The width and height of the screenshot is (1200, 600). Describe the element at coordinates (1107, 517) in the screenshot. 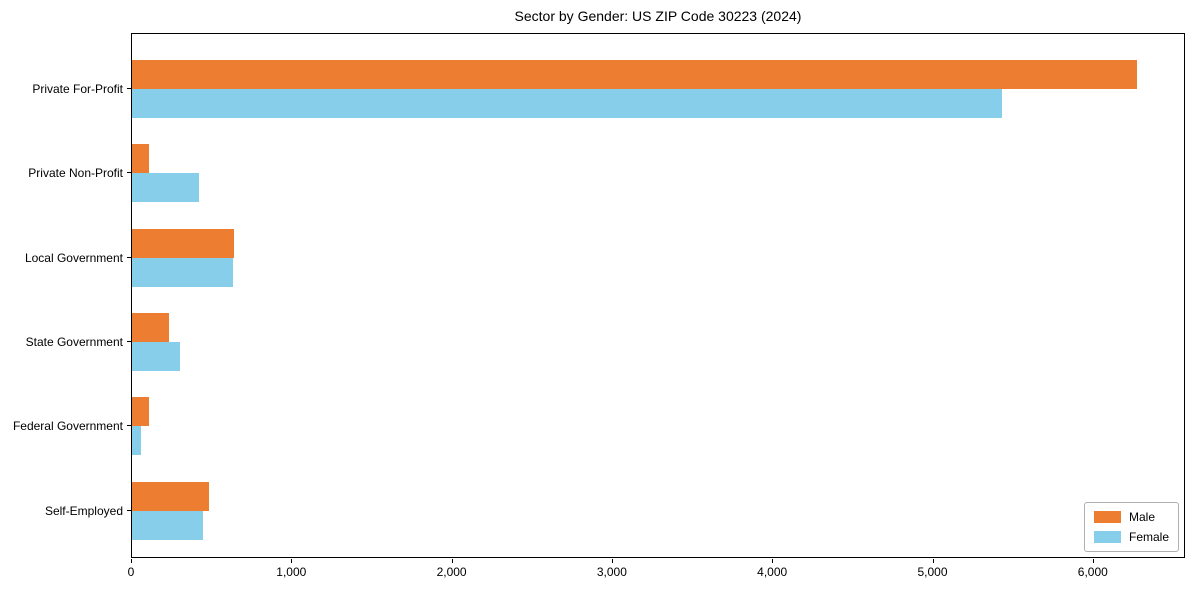

I see `legend-swatch-male-icon` at that location.